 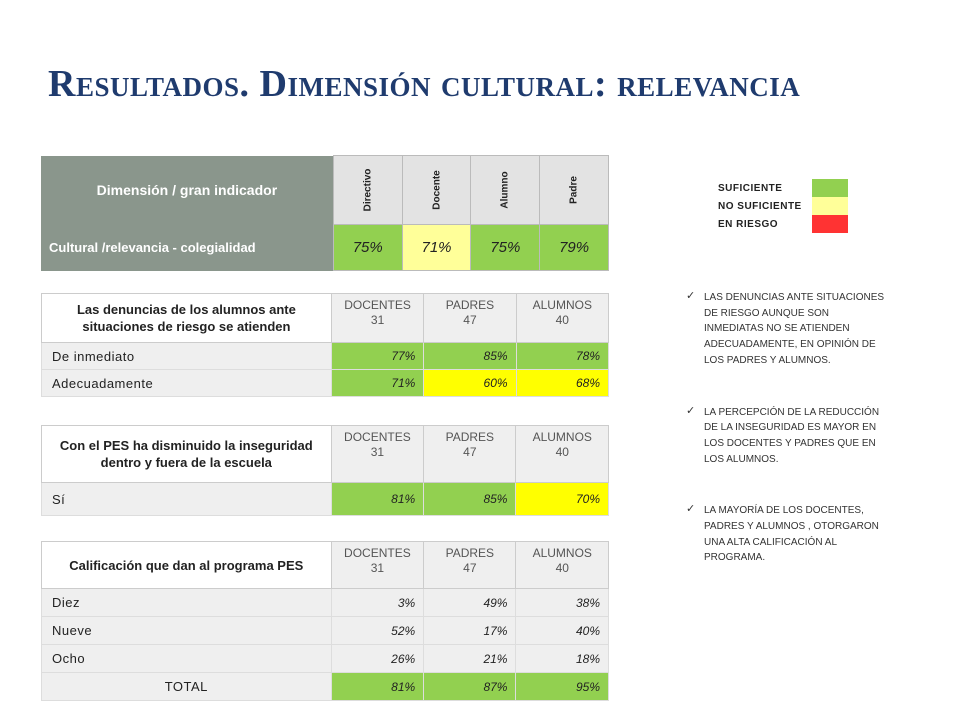 I want to click on cell-value: 21%, so click(x=470, y=658).